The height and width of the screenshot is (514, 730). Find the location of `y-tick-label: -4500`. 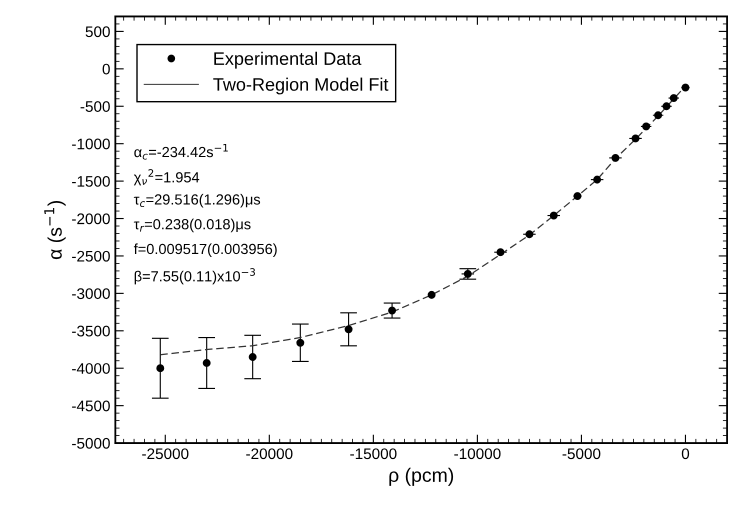

y-tick-label: -4500 is located at coordinates (91, 406).